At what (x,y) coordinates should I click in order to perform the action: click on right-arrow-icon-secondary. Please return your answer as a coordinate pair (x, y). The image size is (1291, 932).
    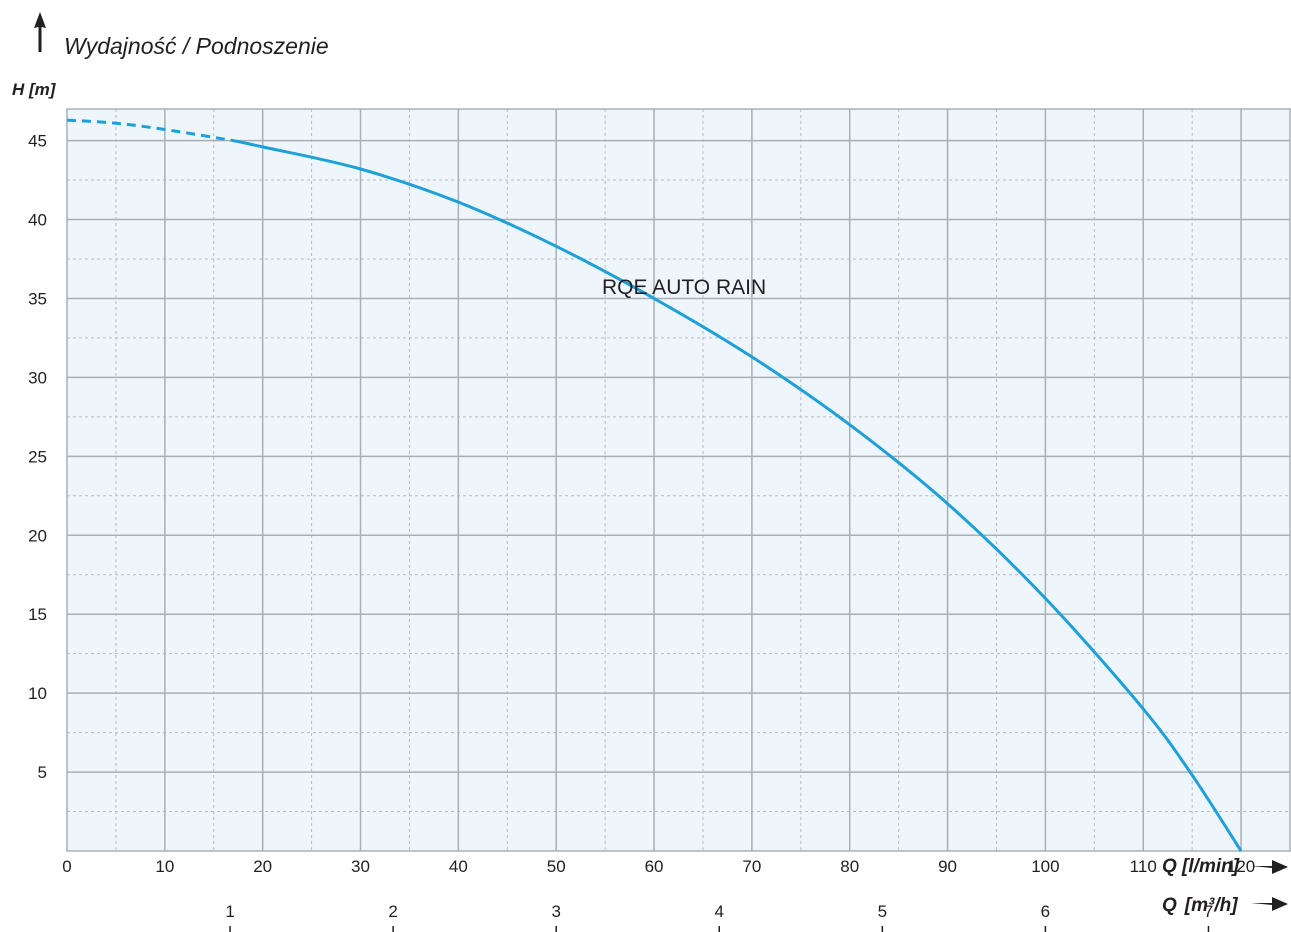
    Looking at the image, I should click on (1269, 904).